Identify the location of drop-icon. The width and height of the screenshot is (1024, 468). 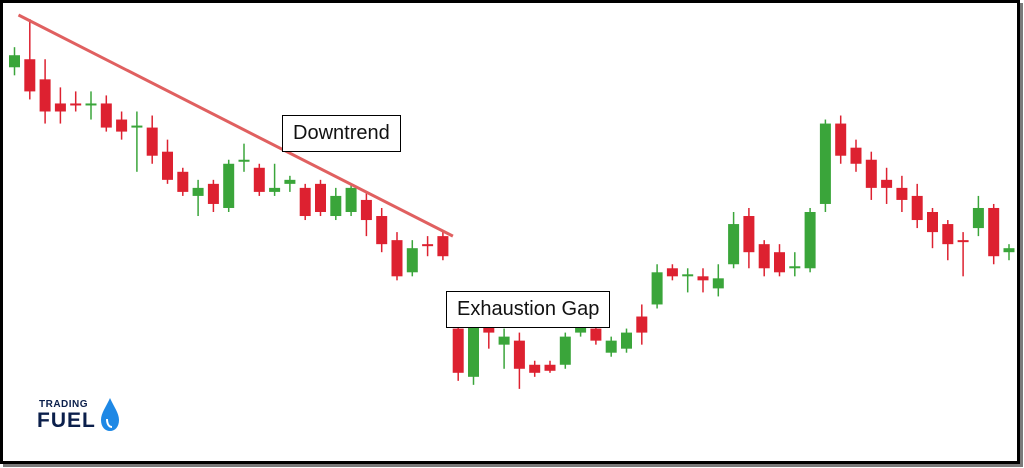
(110, 414).